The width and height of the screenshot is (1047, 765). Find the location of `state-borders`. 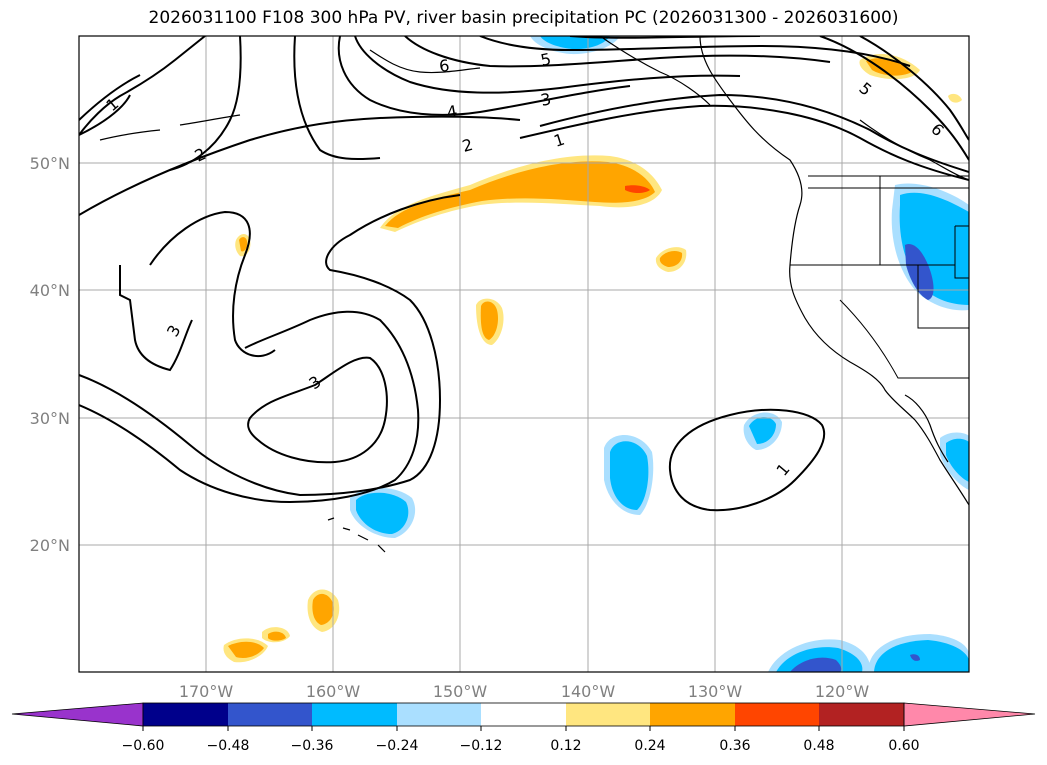

state-borders is located at coordinates (879, 277).